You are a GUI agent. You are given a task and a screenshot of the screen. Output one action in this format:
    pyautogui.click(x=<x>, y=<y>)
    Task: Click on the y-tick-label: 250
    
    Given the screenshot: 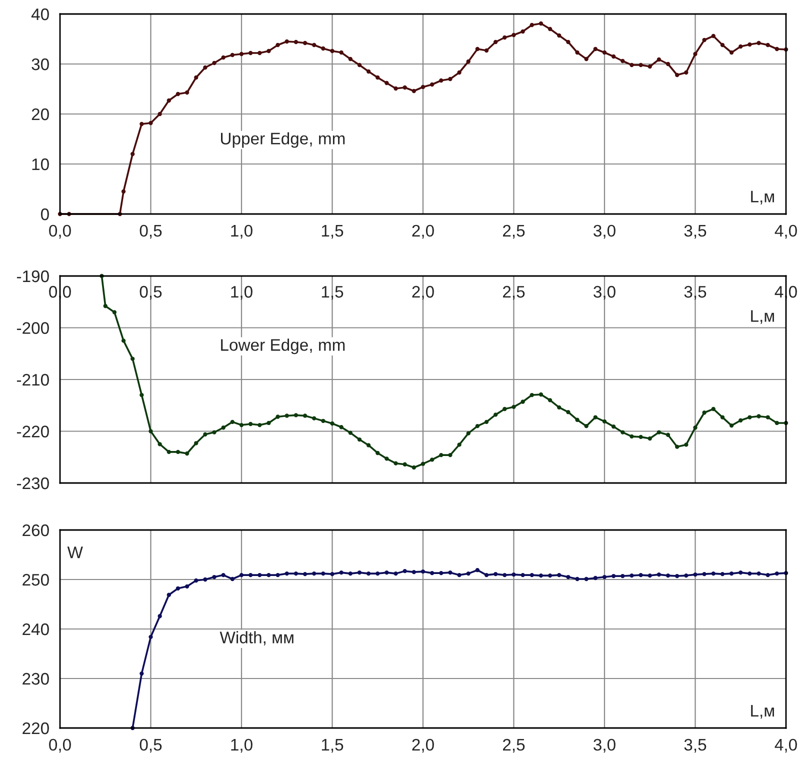 What is the action you would take?
    pyautogui.click(x=35, y=580)
    